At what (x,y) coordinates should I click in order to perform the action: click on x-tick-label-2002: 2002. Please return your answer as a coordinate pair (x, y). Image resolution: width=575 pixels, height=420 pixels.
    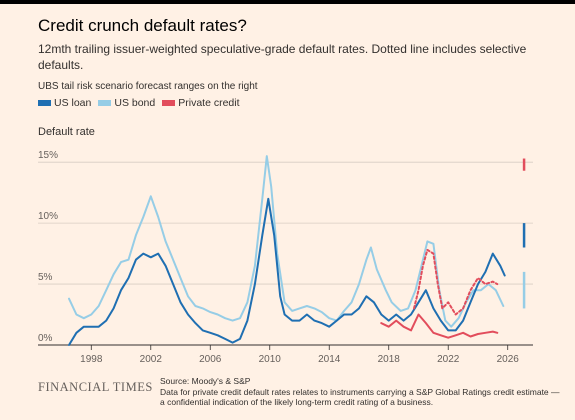
    Looking at the image, I should click on (151, 359).